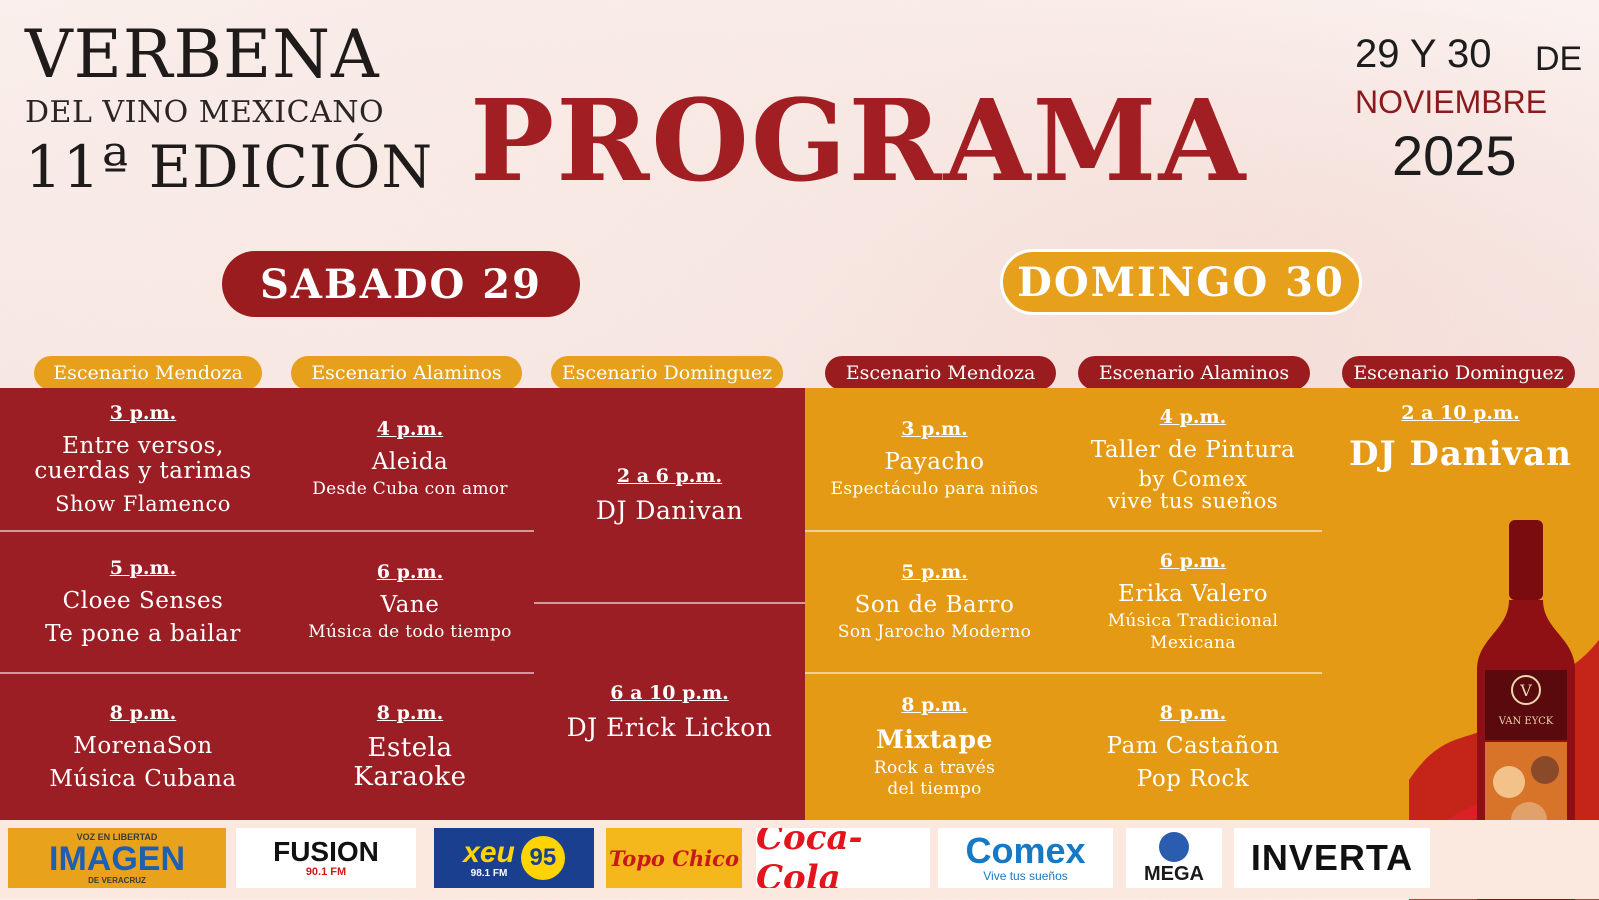 This screenshot has width=1599, height=900. What do you see at coordinates (934, 778) in the screenshot?
I see `slot-description: Rock a través del tiempo` at bounding box center [934, 778].